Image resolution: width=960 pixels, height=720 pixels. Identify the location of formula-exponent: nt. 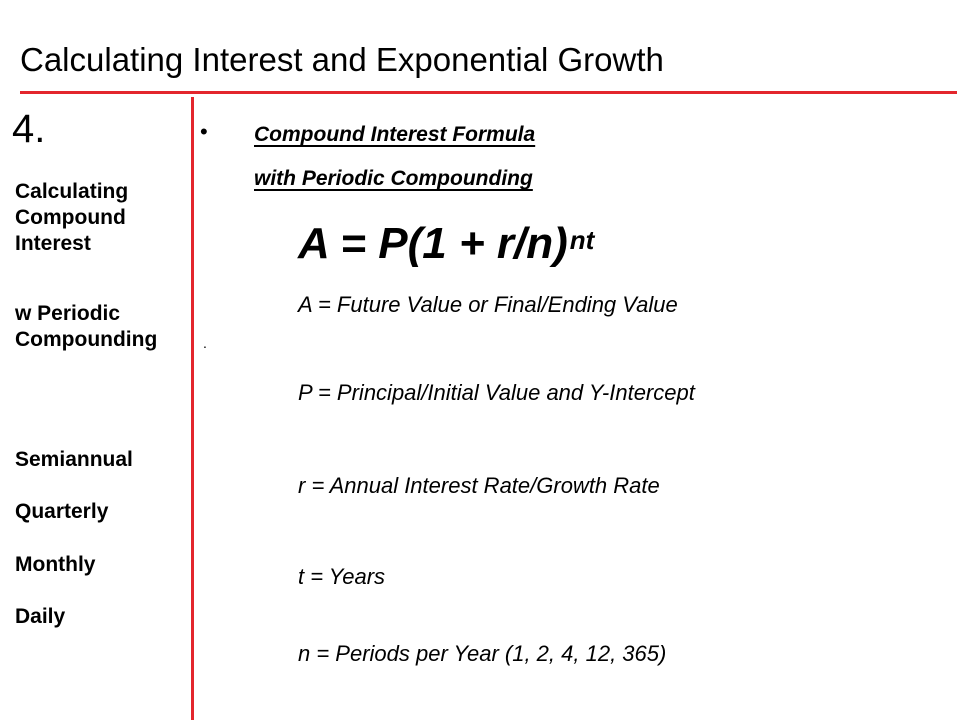
(582, 240).